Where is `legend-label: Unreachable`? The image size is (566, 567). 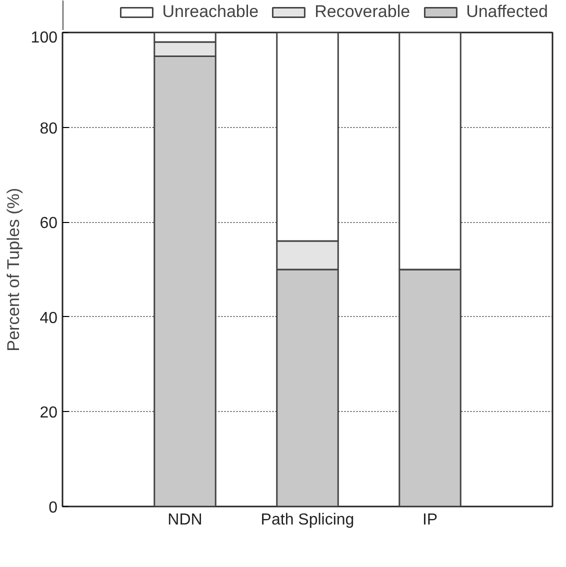 legend-label: Unreachable is located at coordinates (210, 12).